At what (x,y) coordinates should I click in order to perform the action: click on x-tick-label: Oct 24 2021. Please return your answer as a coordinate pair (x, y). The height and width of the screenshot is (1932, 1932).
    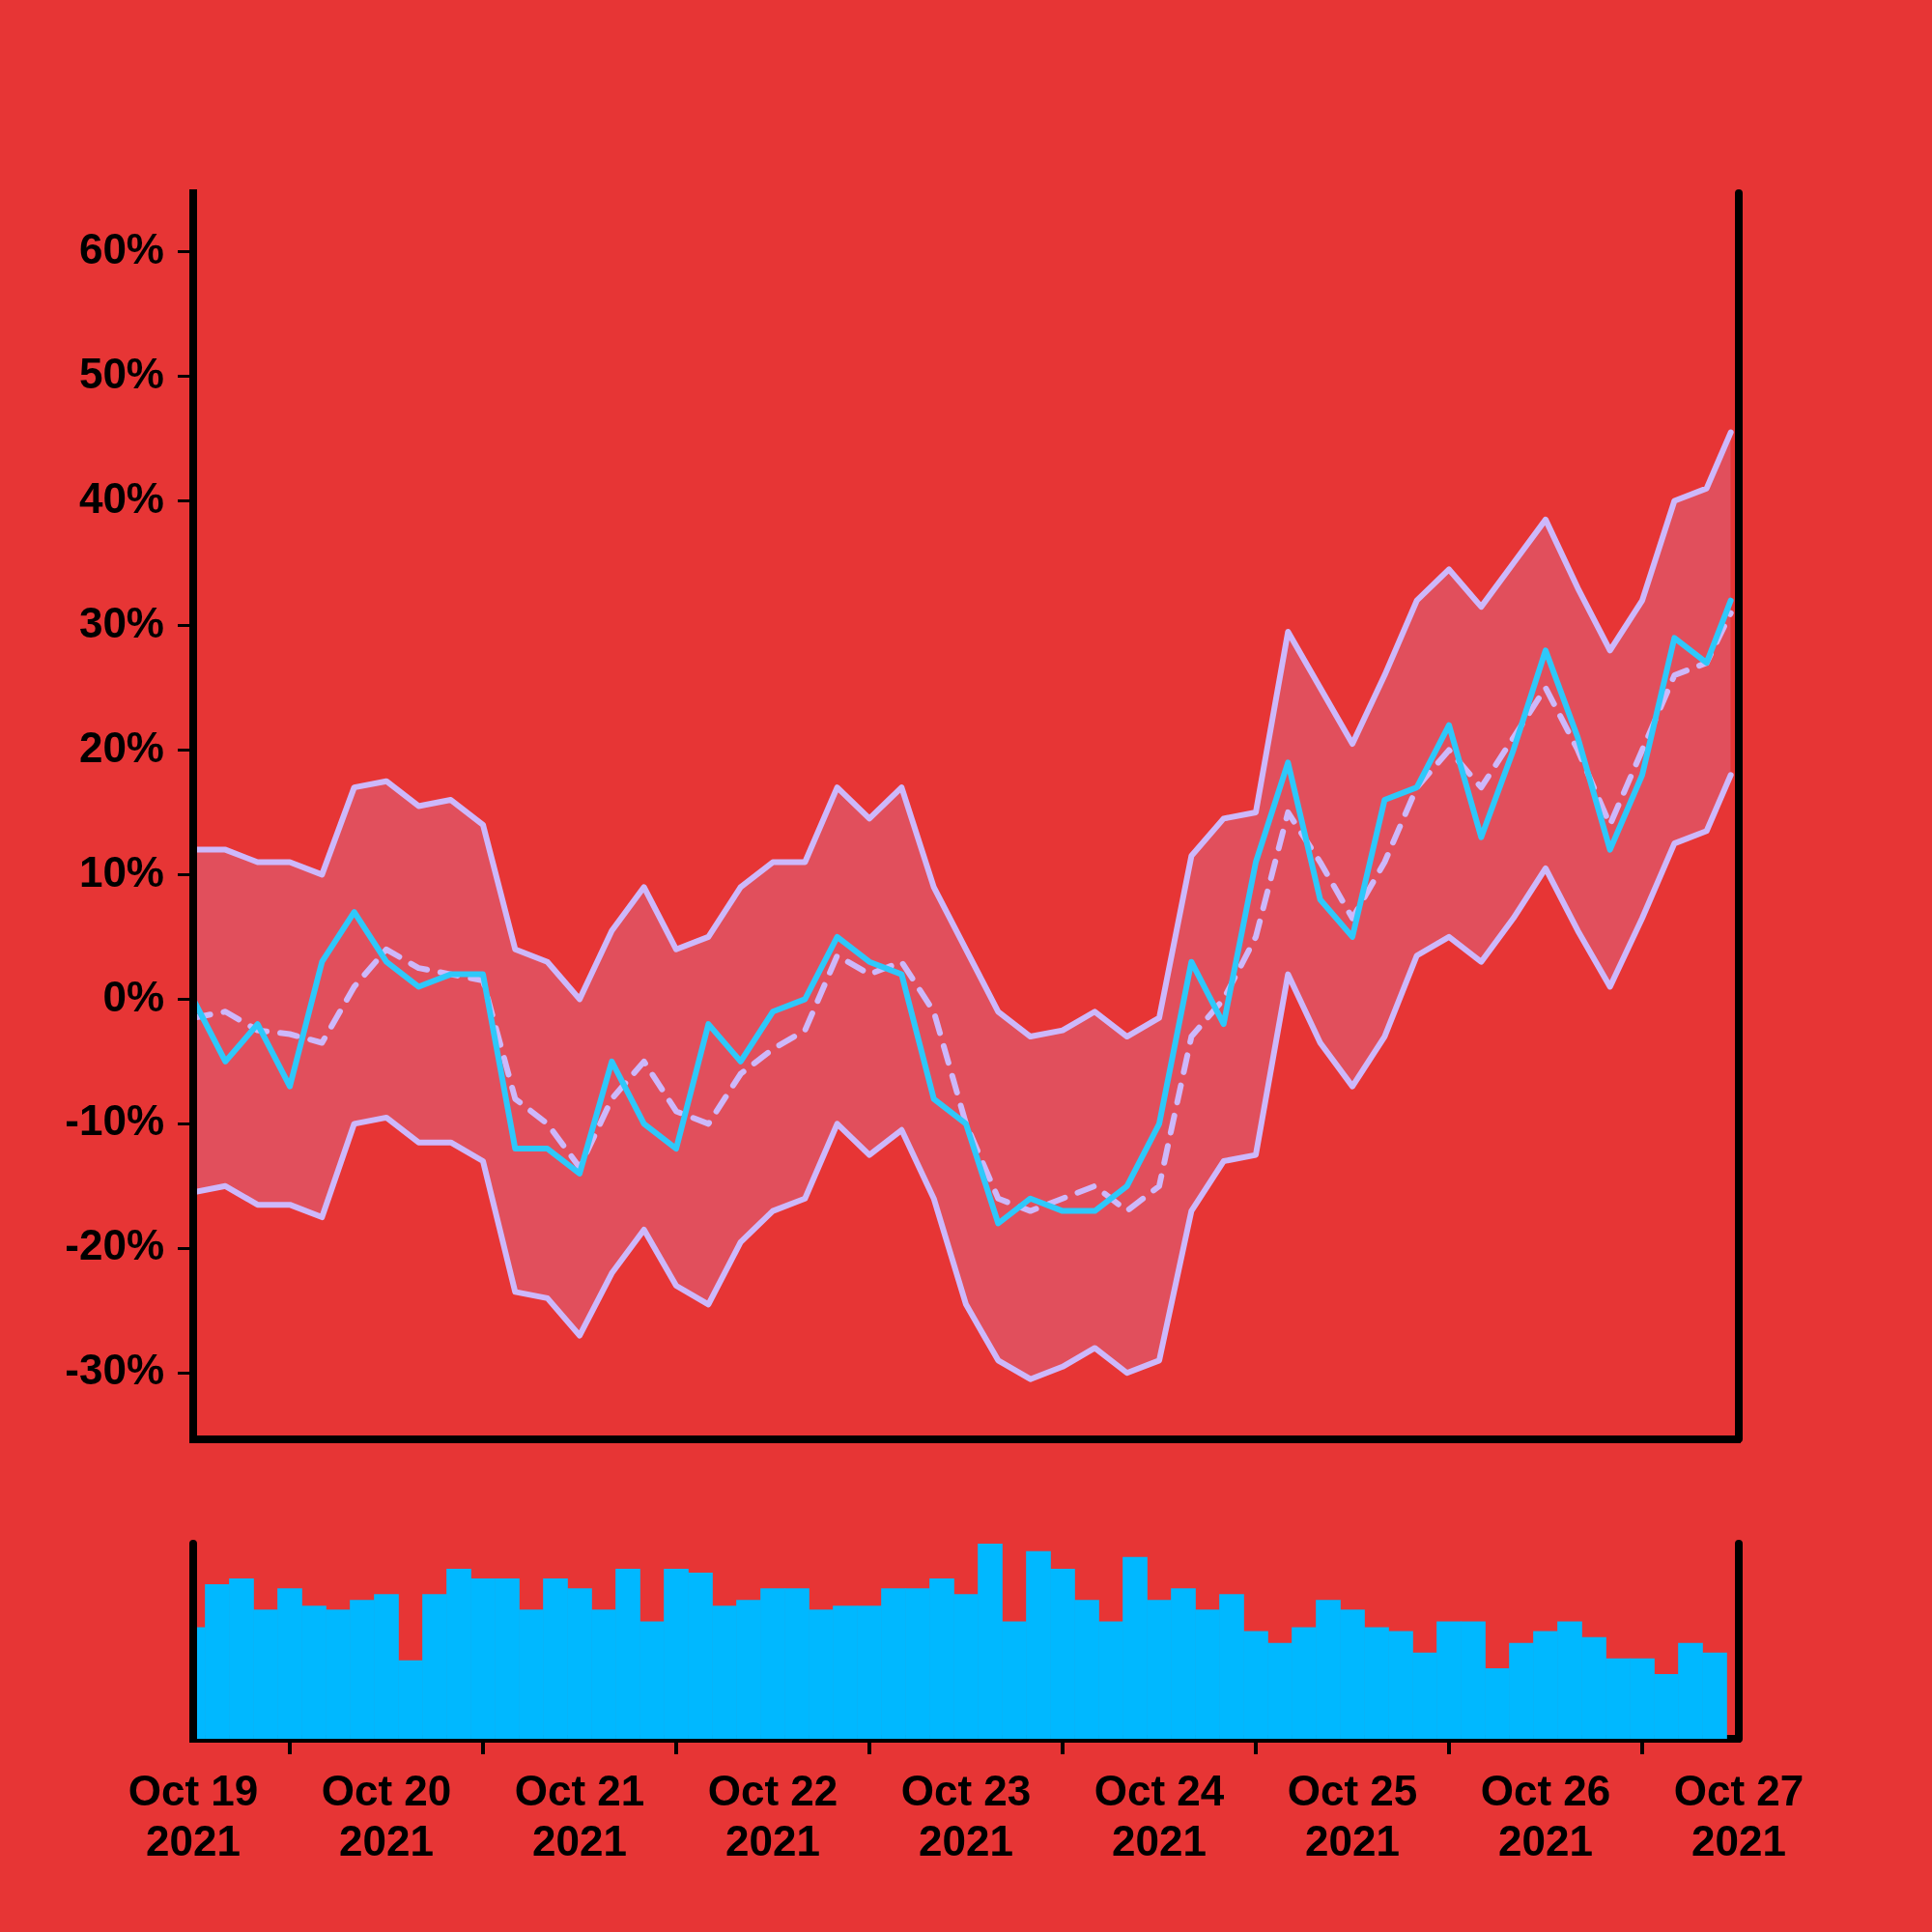
    Looking at the image, I should click on (1159, 1815).